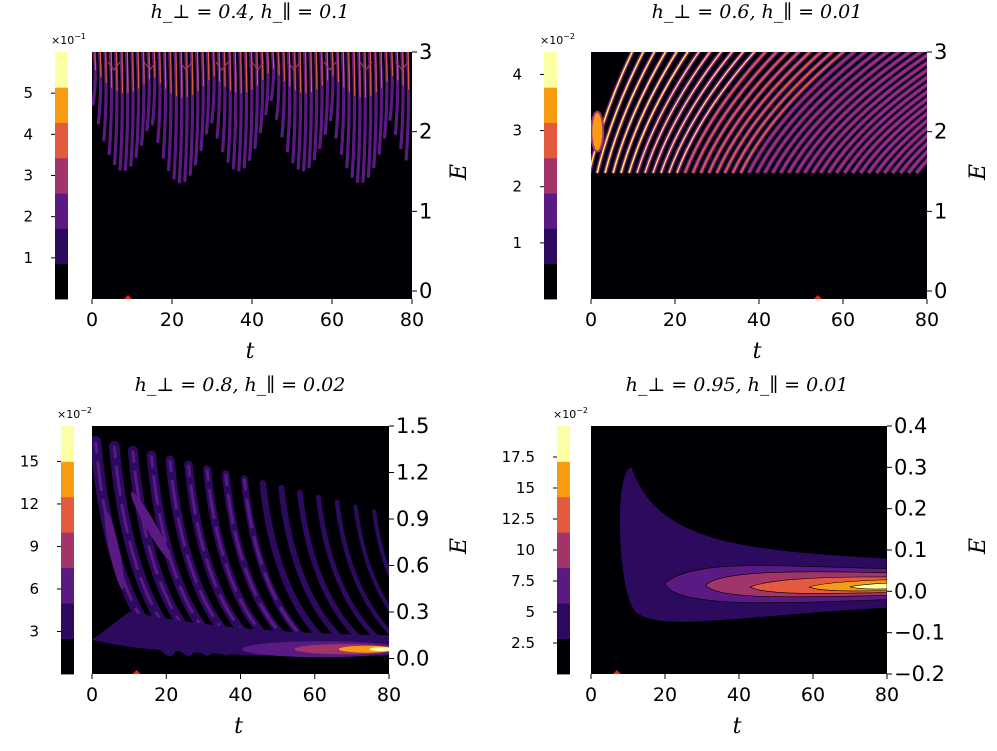 Image resolution: width=997 pixels, height=751 pixels. I want to click on colorbar: 2.5 5 7.5 10 12.5 15 17.5 ×10−2, so click(545, 540).